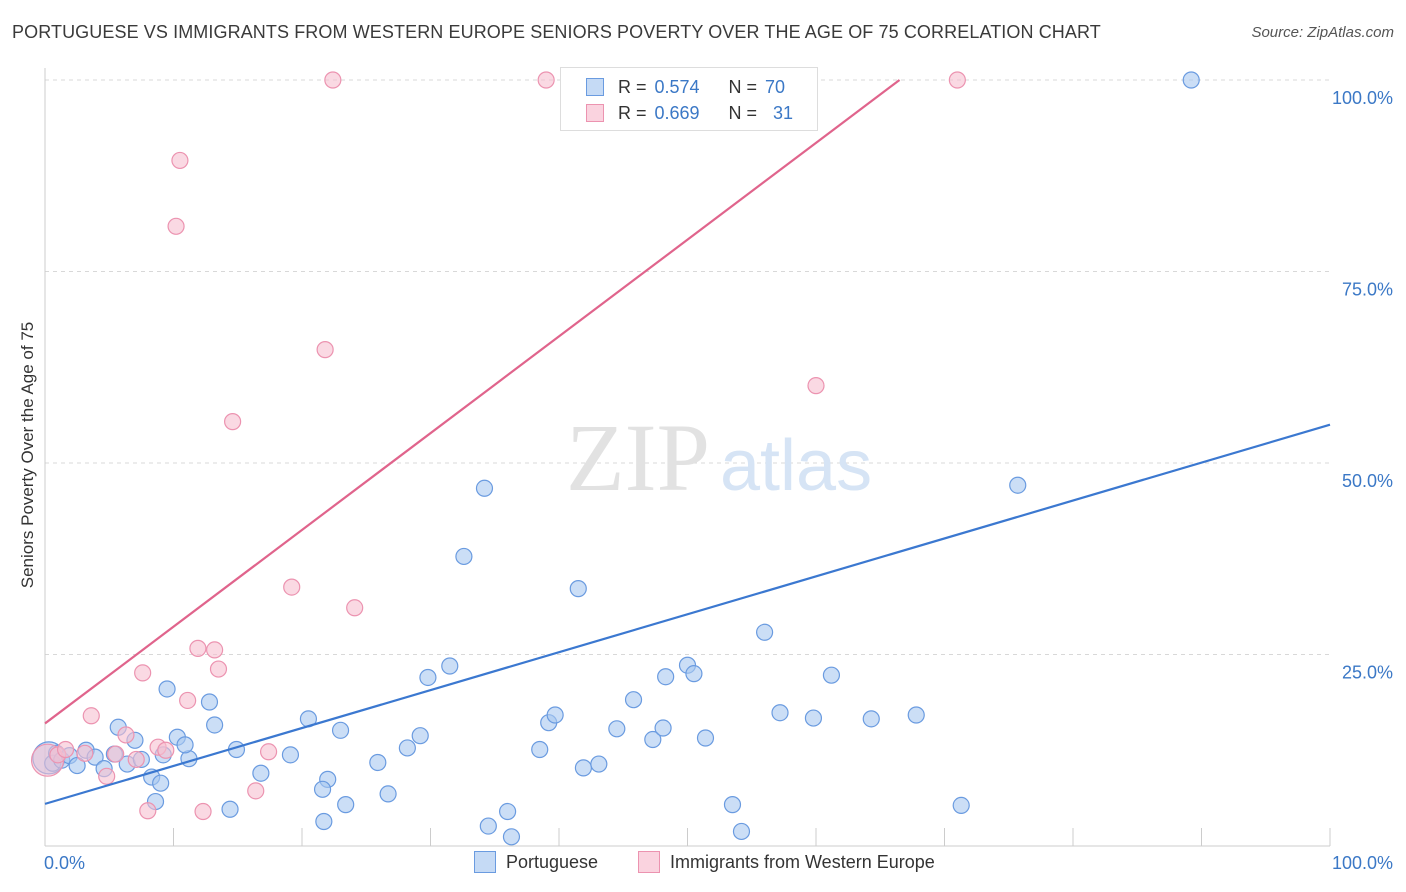  I want to click on legend-row-immigrants: R = 0.669 N = 31, so click(689, 113).